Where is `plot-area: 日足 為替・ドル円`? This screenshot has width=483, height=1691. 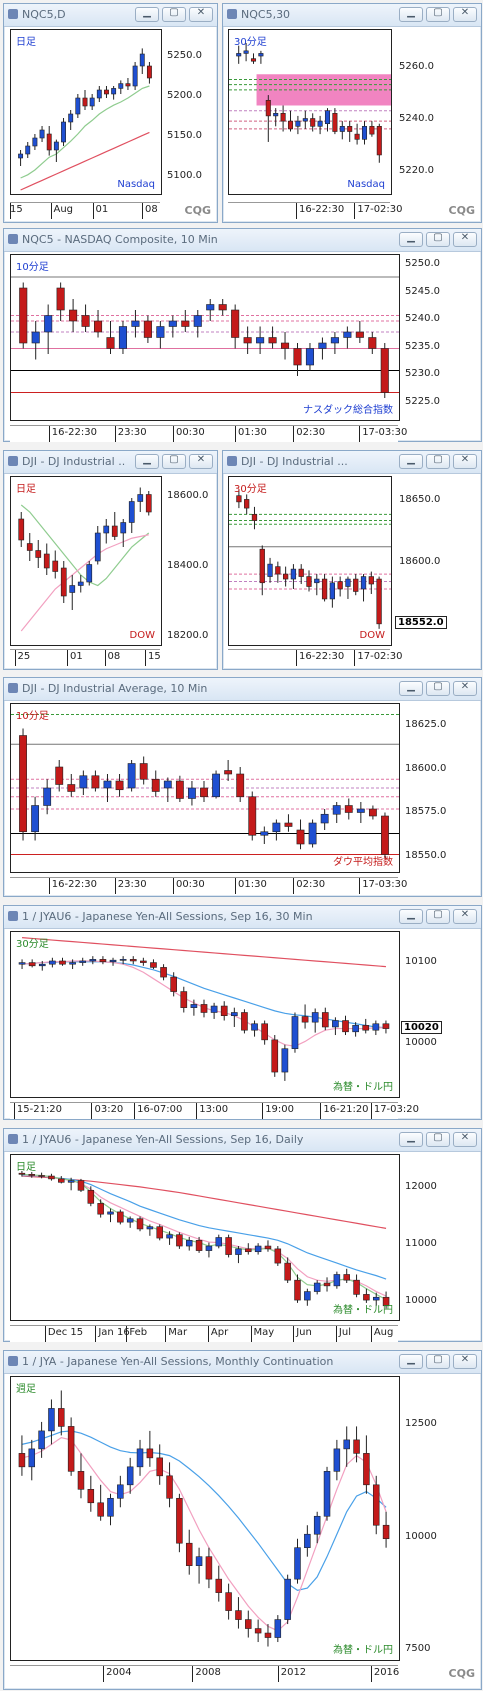 plot-area: 日足 為替・ドル円 is located at coordinates (205, 1237).